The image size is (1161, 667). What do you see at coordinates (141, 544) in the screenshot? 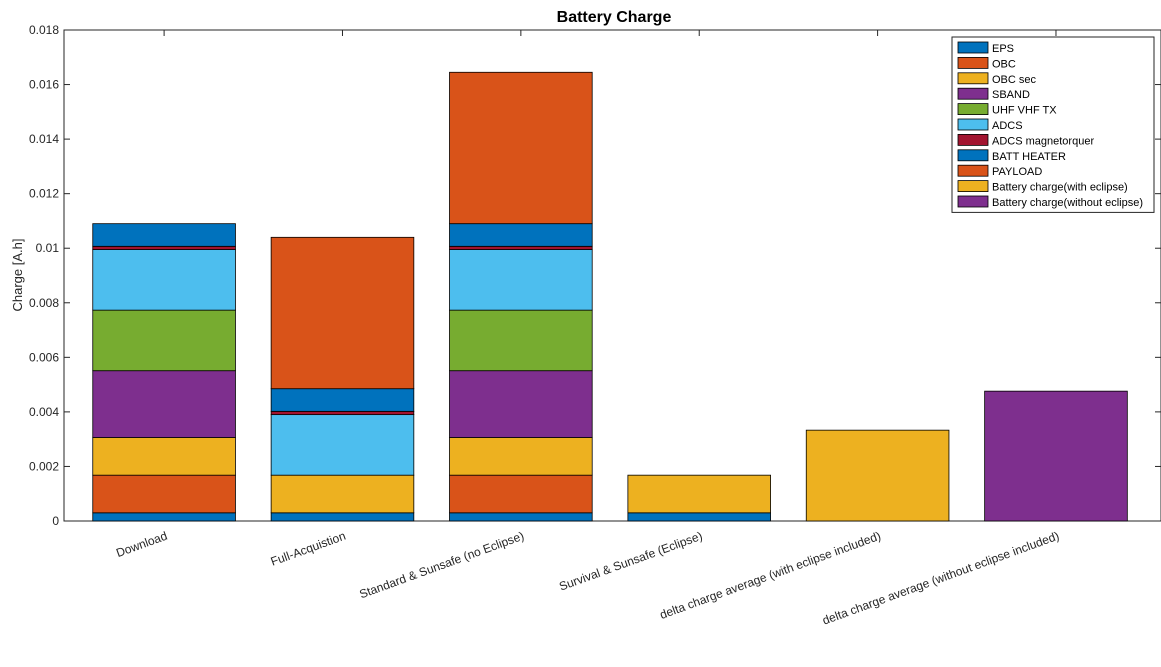
I see `x-tick-label: Download` at bounding box center [141, 544].